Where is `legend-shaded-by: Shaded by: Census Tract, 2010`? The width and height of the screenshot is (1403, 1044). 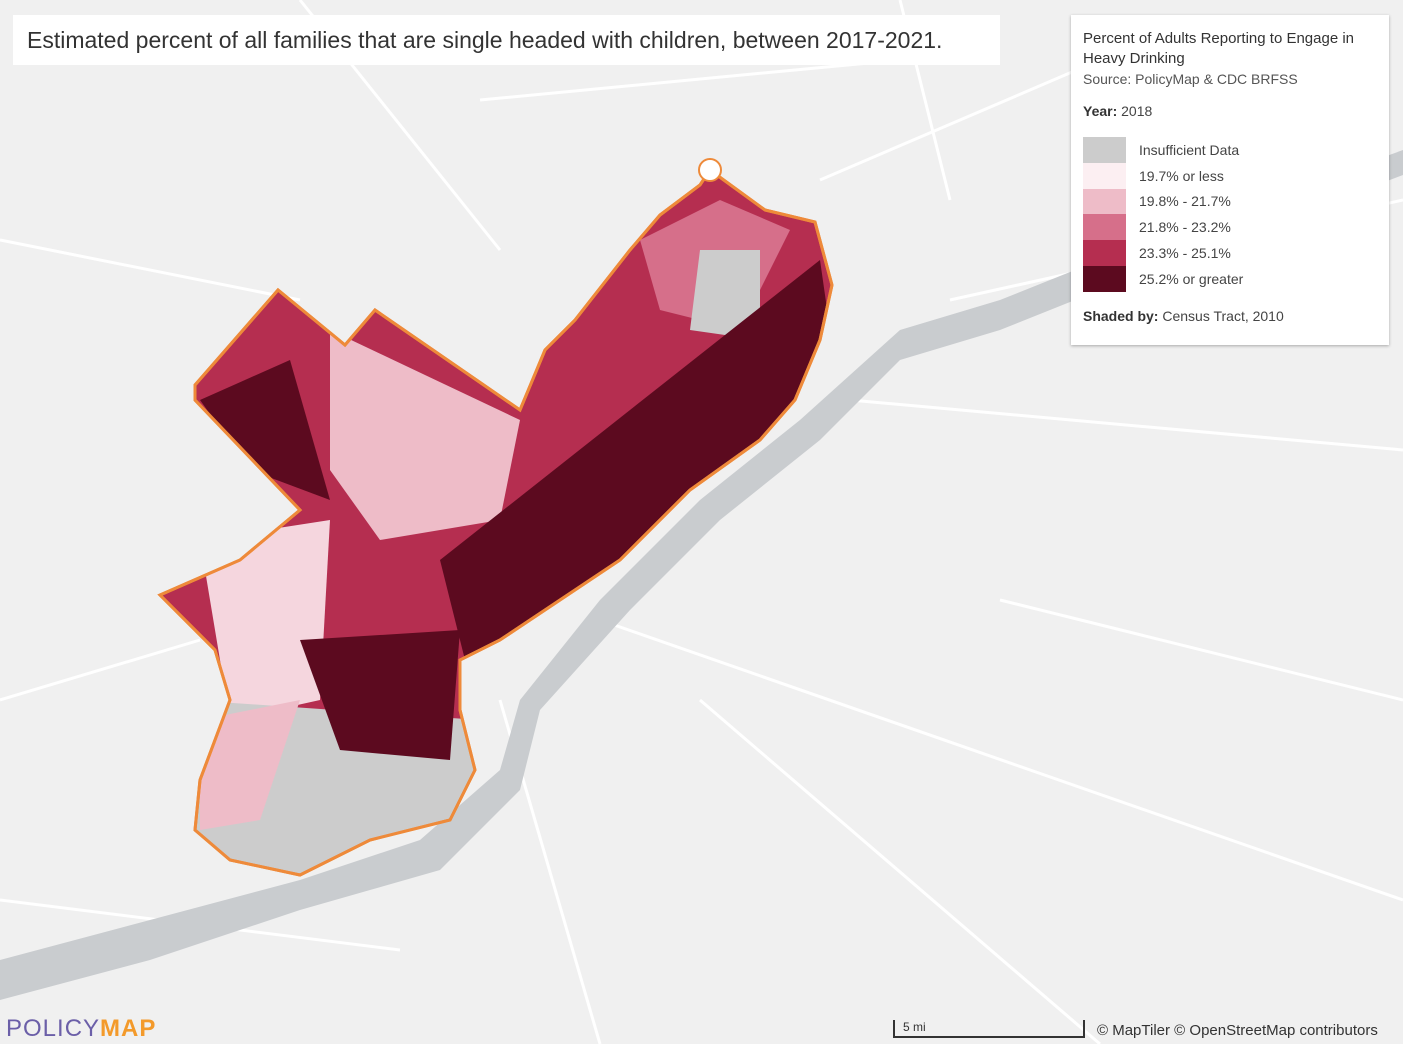
legend-shaded-by: Shaded by: Census Tract, 2010 is located at coordinates (1230, 316).